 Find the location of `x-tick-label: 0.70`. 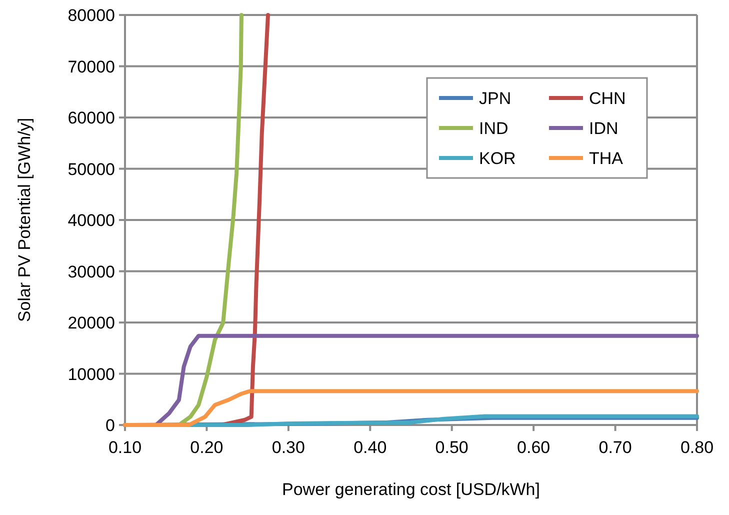

x-tick-label: 0.70 is located at coordinates (615, 447).